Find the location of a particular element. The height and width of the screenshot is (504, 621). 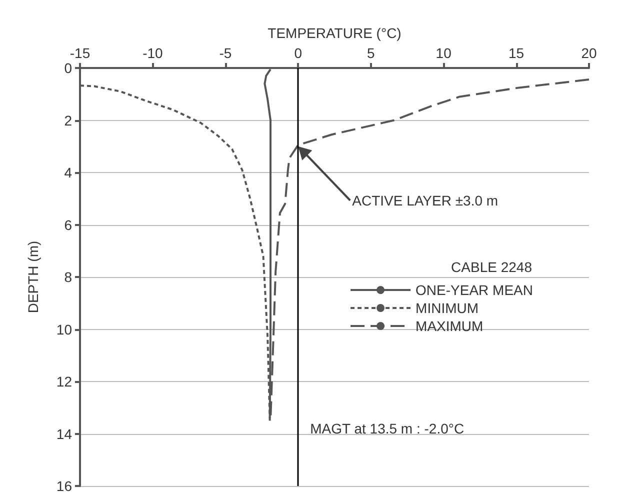

y-tick-label: 12 is located at coordinates (64, 382).